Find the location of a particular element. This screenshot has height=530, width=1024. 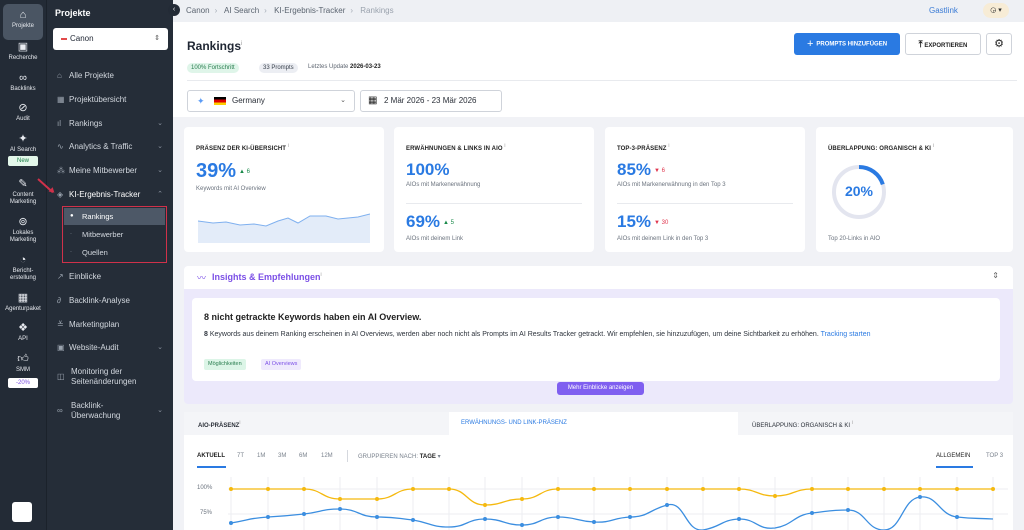

range-aktuell: AKTUELL is located at coordinates (211, 456).